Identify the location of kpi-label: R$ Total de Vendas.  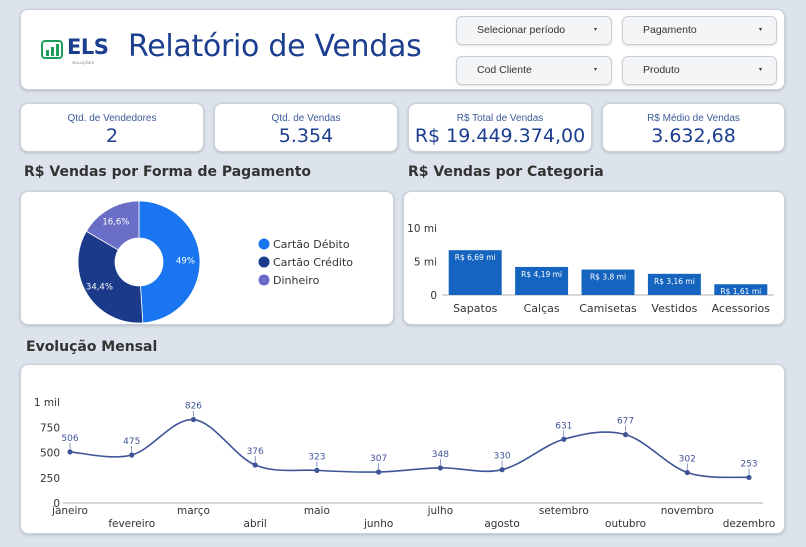
(500, 118).